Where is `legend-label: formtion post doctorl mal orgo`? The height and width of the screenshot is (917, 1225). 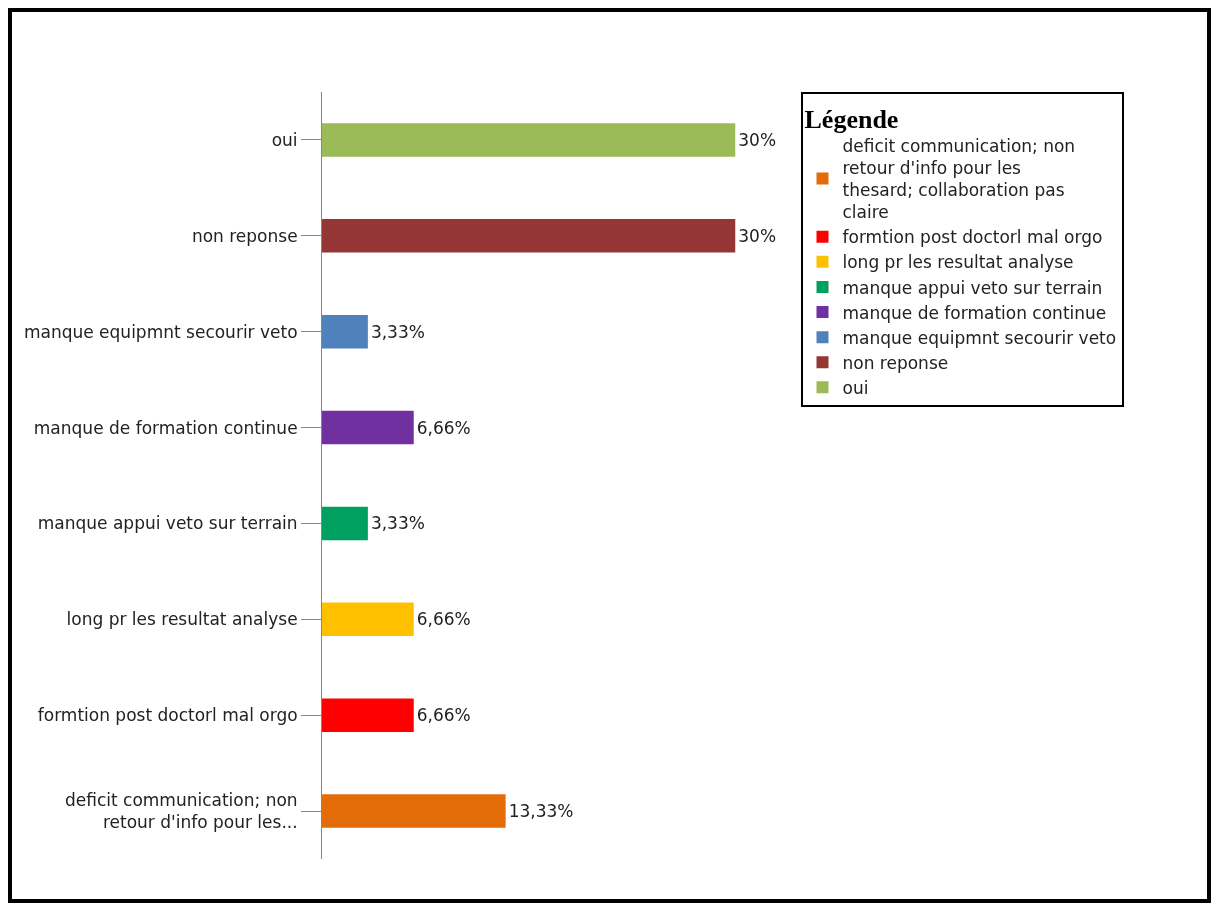
legend-label: formtion post doctorl mal orgo is located at coordinates (972, 237).